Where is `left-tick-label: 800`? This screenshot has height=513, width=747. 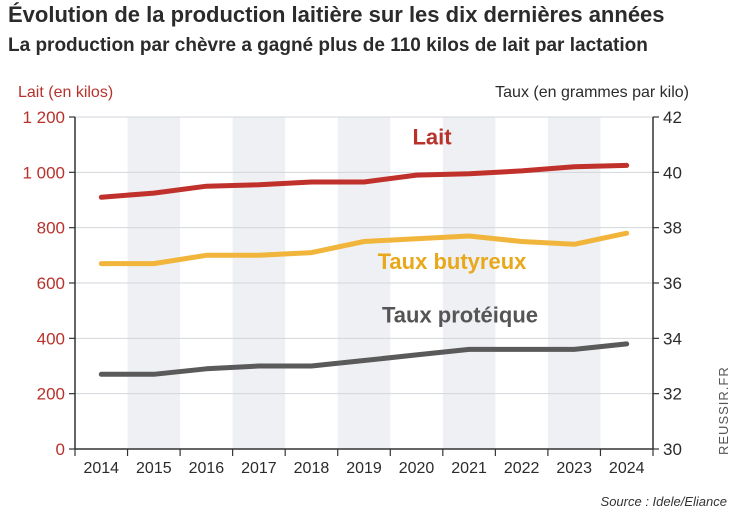
left-tick-label: 800 is located at coordinates (51, 228).